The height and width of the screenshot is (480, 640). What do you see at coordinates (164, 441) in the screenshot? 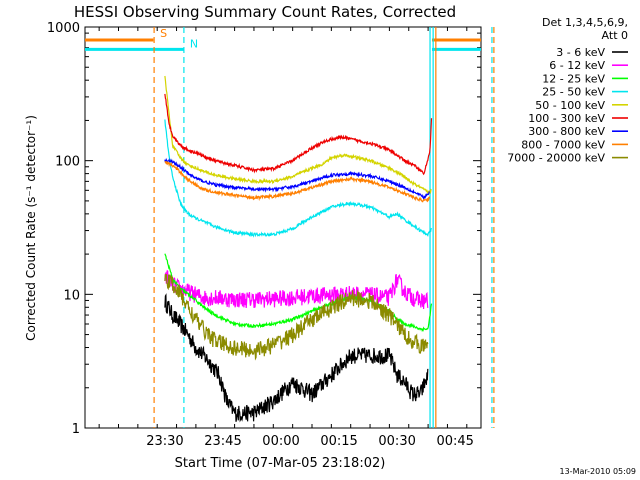
I see `x-tick-label: 23:30` at bounding box center [164, 441].